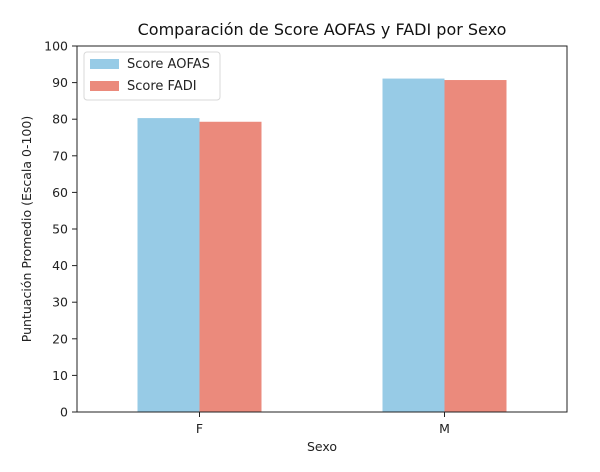  What do you see at coordinates (104, 86) in the screenshot?
I see `legend-swatch-fadi` at bounding box center [104, 86].